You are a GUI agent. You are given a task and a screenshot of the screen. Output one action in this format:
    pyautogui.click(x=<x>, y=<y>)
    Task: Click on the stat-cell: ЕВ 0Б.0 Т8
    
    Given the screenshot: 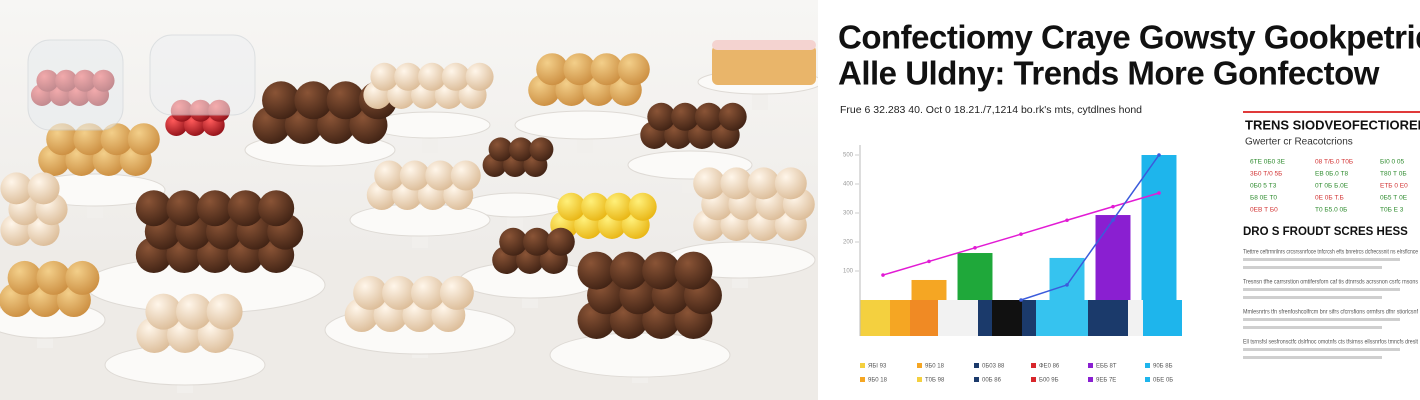 What is the action you would take?
    pyautogui.click(x=1332, y=174)
    